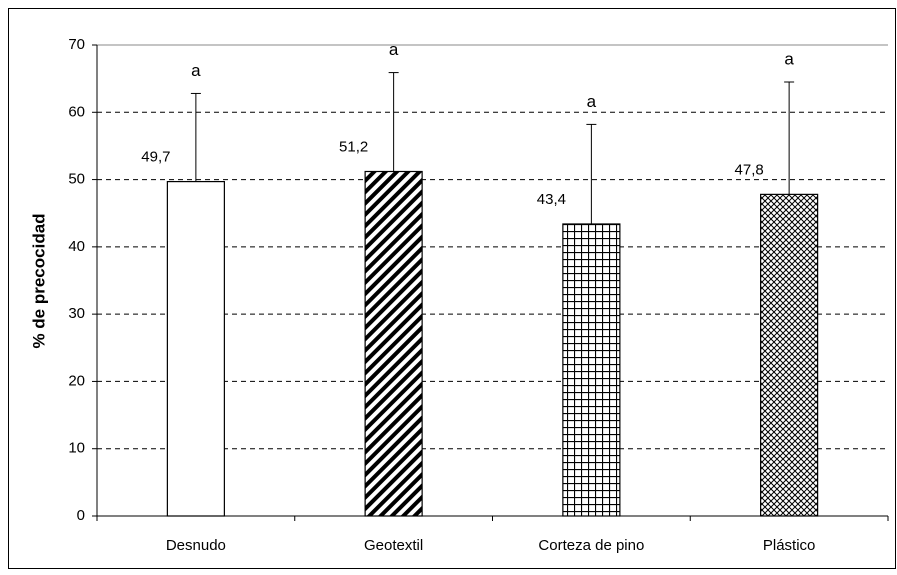 This screenshot has height=575, width=897. Describe the element at coordinates (38, 280) in the screenshot. I see `y-axis-label: % de precocidad` at that location.